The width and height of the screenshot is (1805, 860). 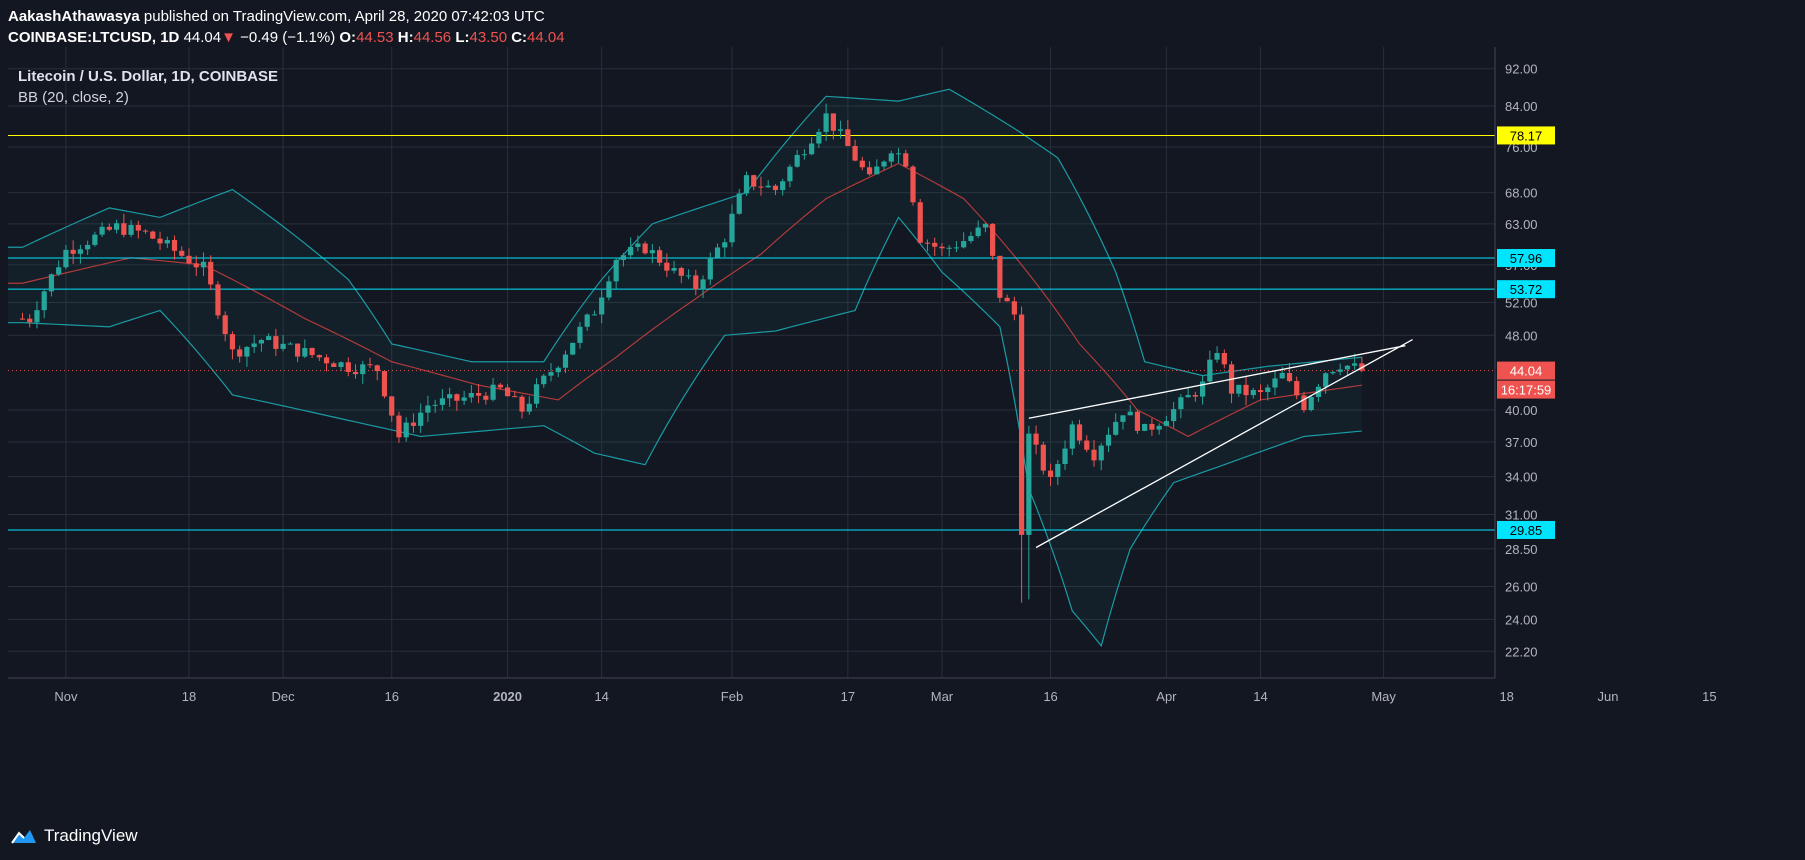 I want to click on indicator-legend: BB (20, close, 2), so click(x=73, y=97).